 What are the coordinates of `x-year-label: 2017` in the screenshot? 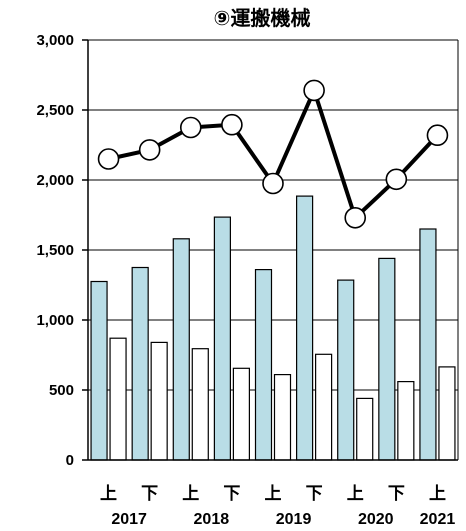 It's located at (129, 519).